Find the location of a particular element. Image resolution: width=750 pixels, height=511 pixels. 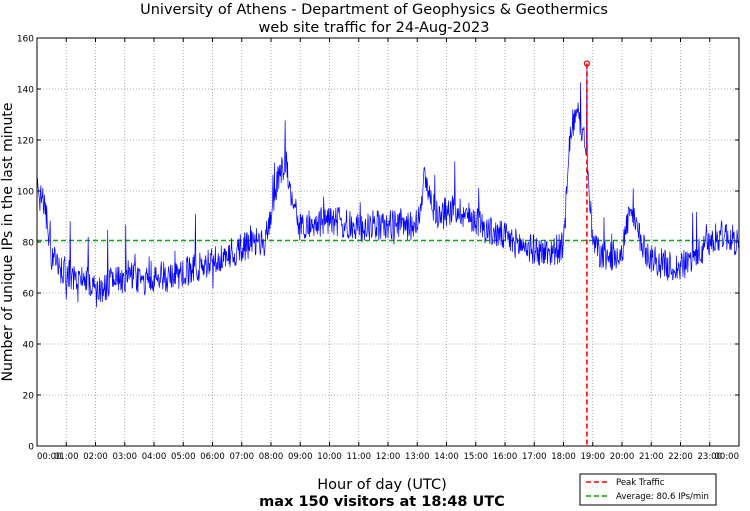

x-tick-label: 21:00 is located at coordinates (651, 457).